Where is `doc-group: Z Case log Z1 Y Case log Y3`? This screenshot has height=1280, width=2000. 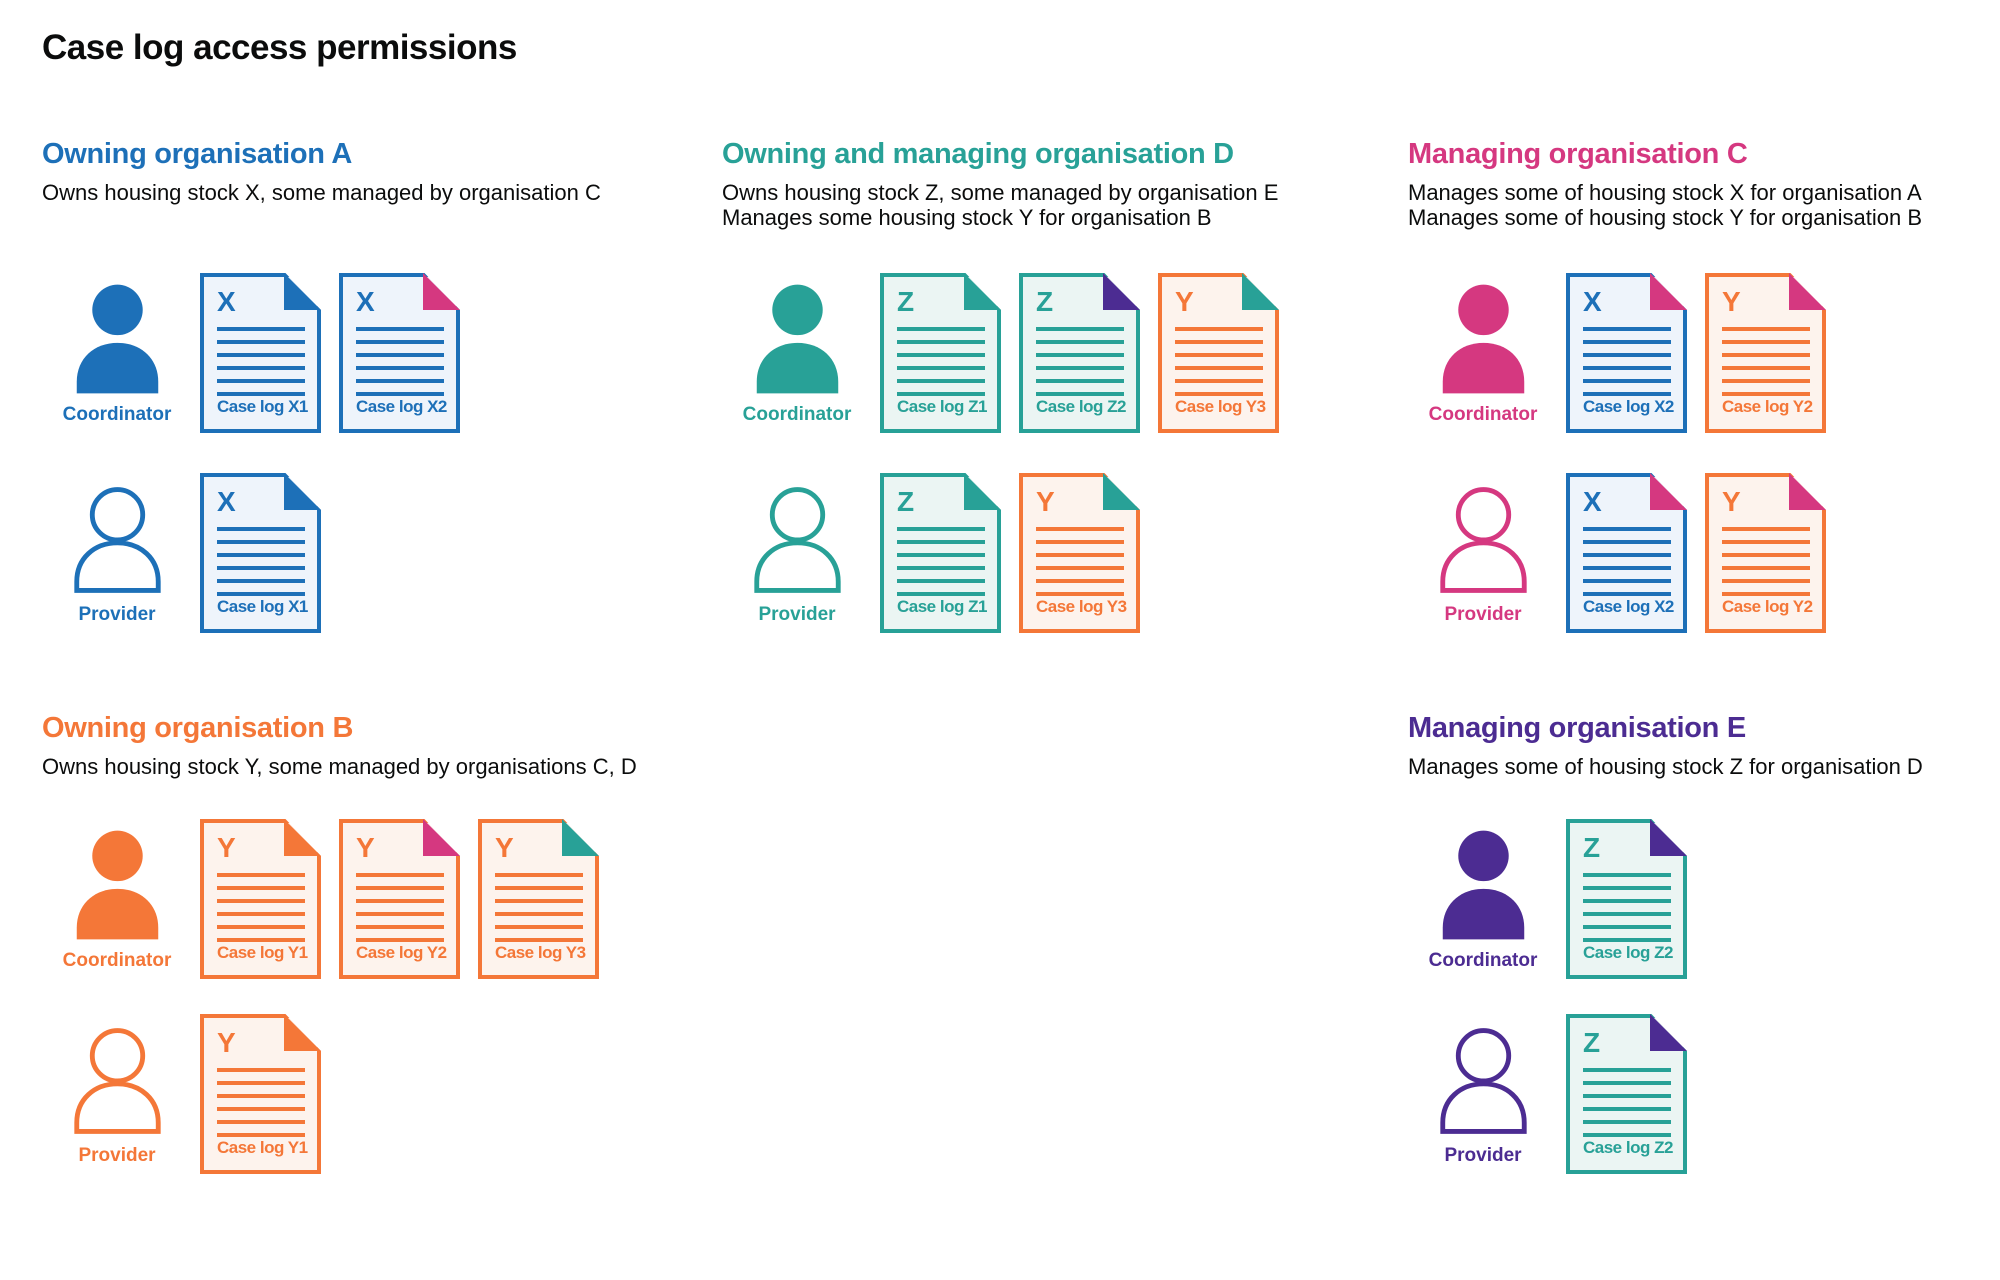
doc-group: Z Case log Z1 Y Case log Y3 is located at coordinates (1010, 553).